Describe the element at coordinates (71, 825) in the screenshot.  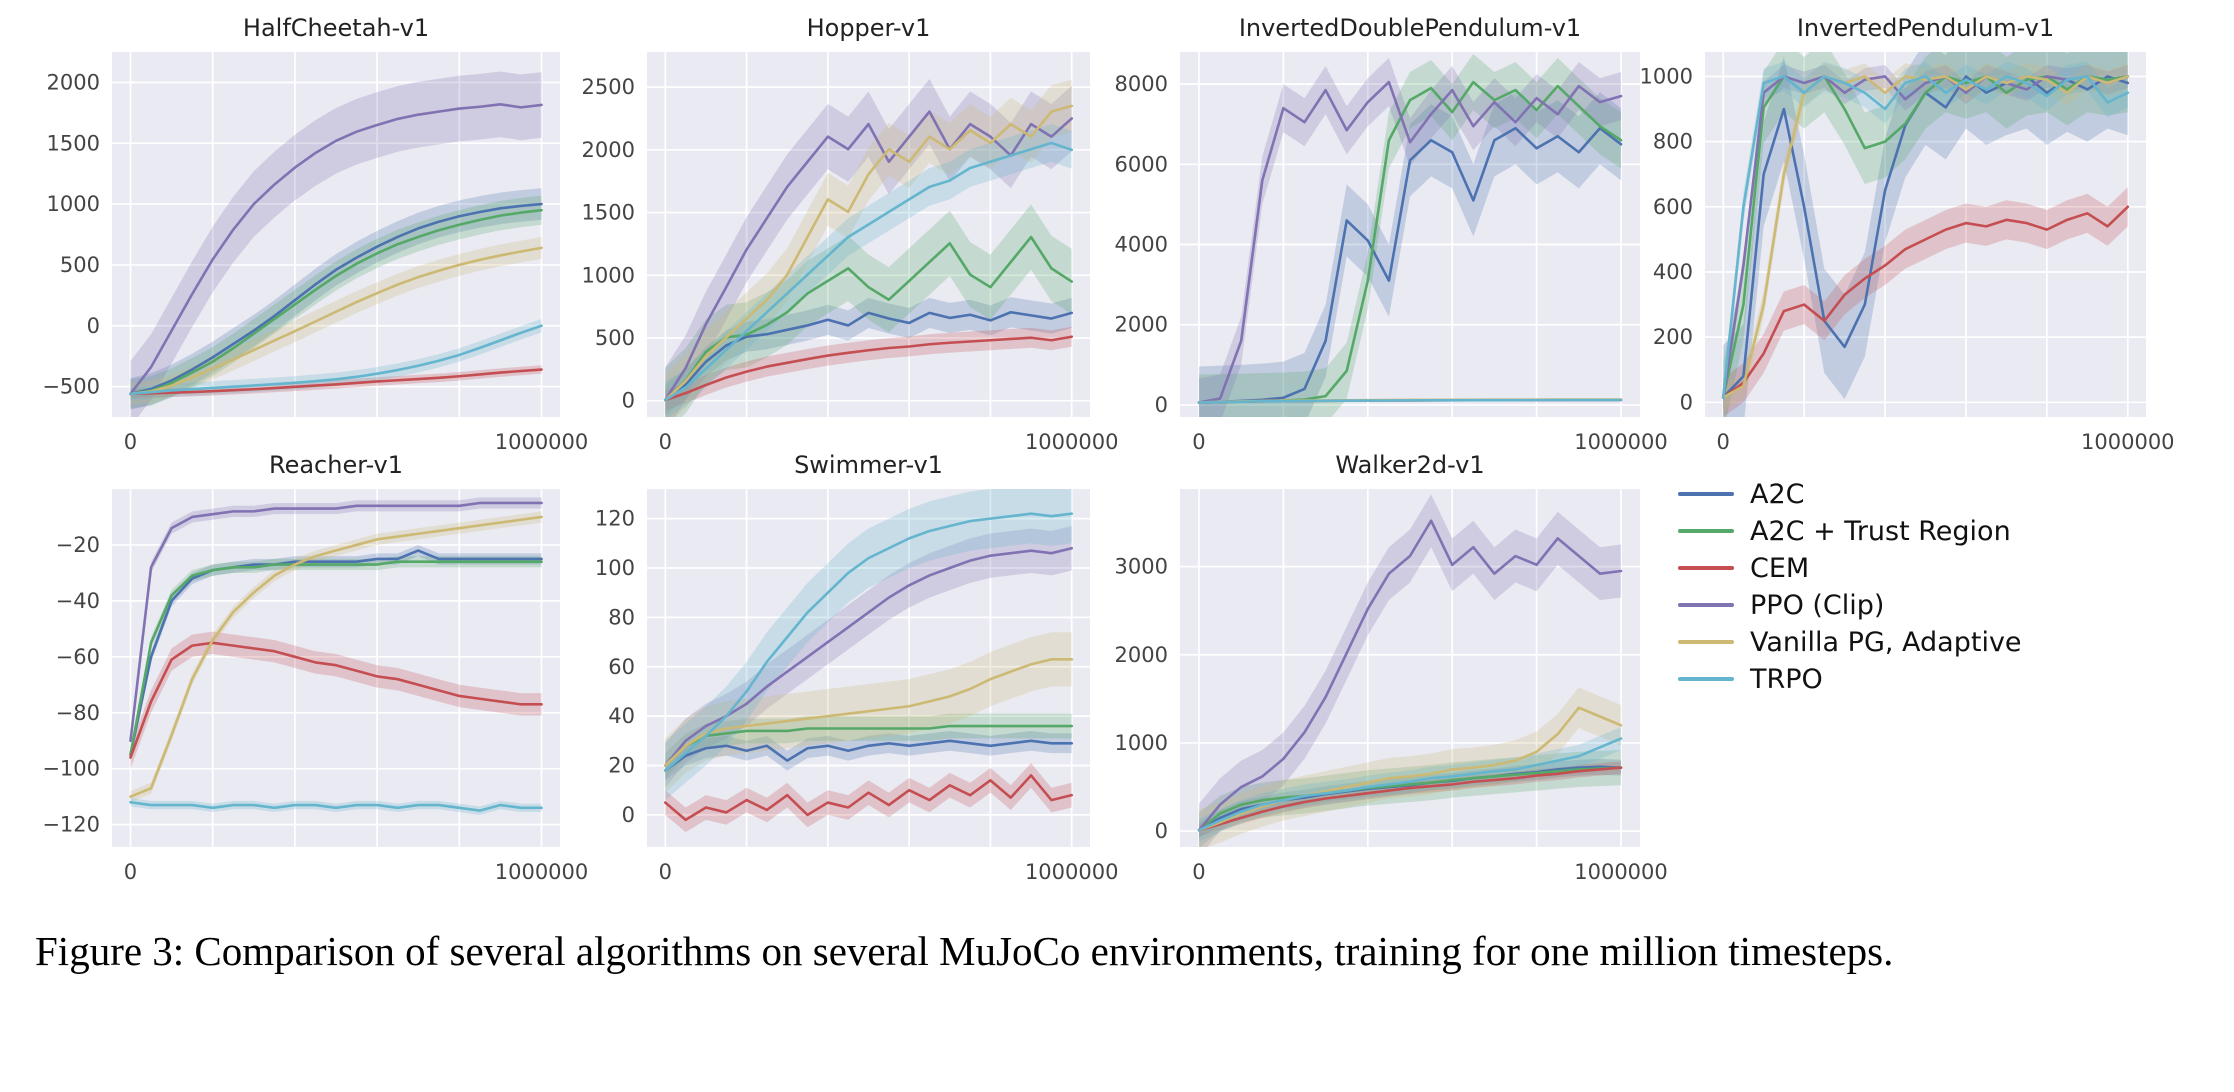
I see `svg-text: −120` at that location.